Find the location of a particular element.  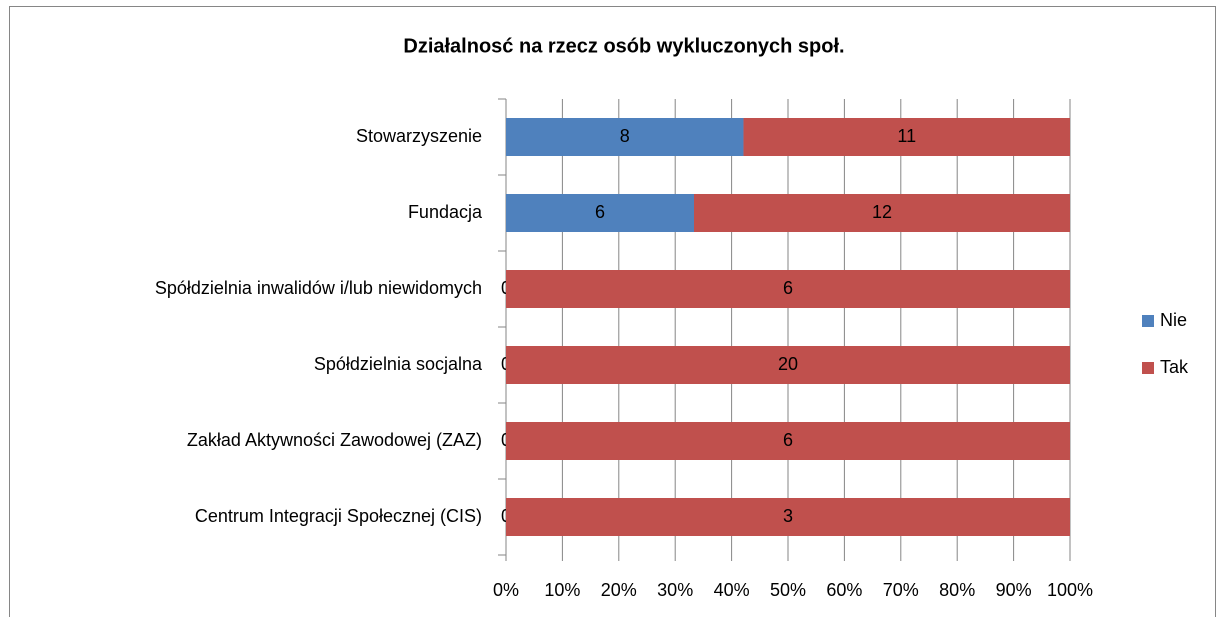

x-tick-label: 70% is located at coordinates (901, 590).